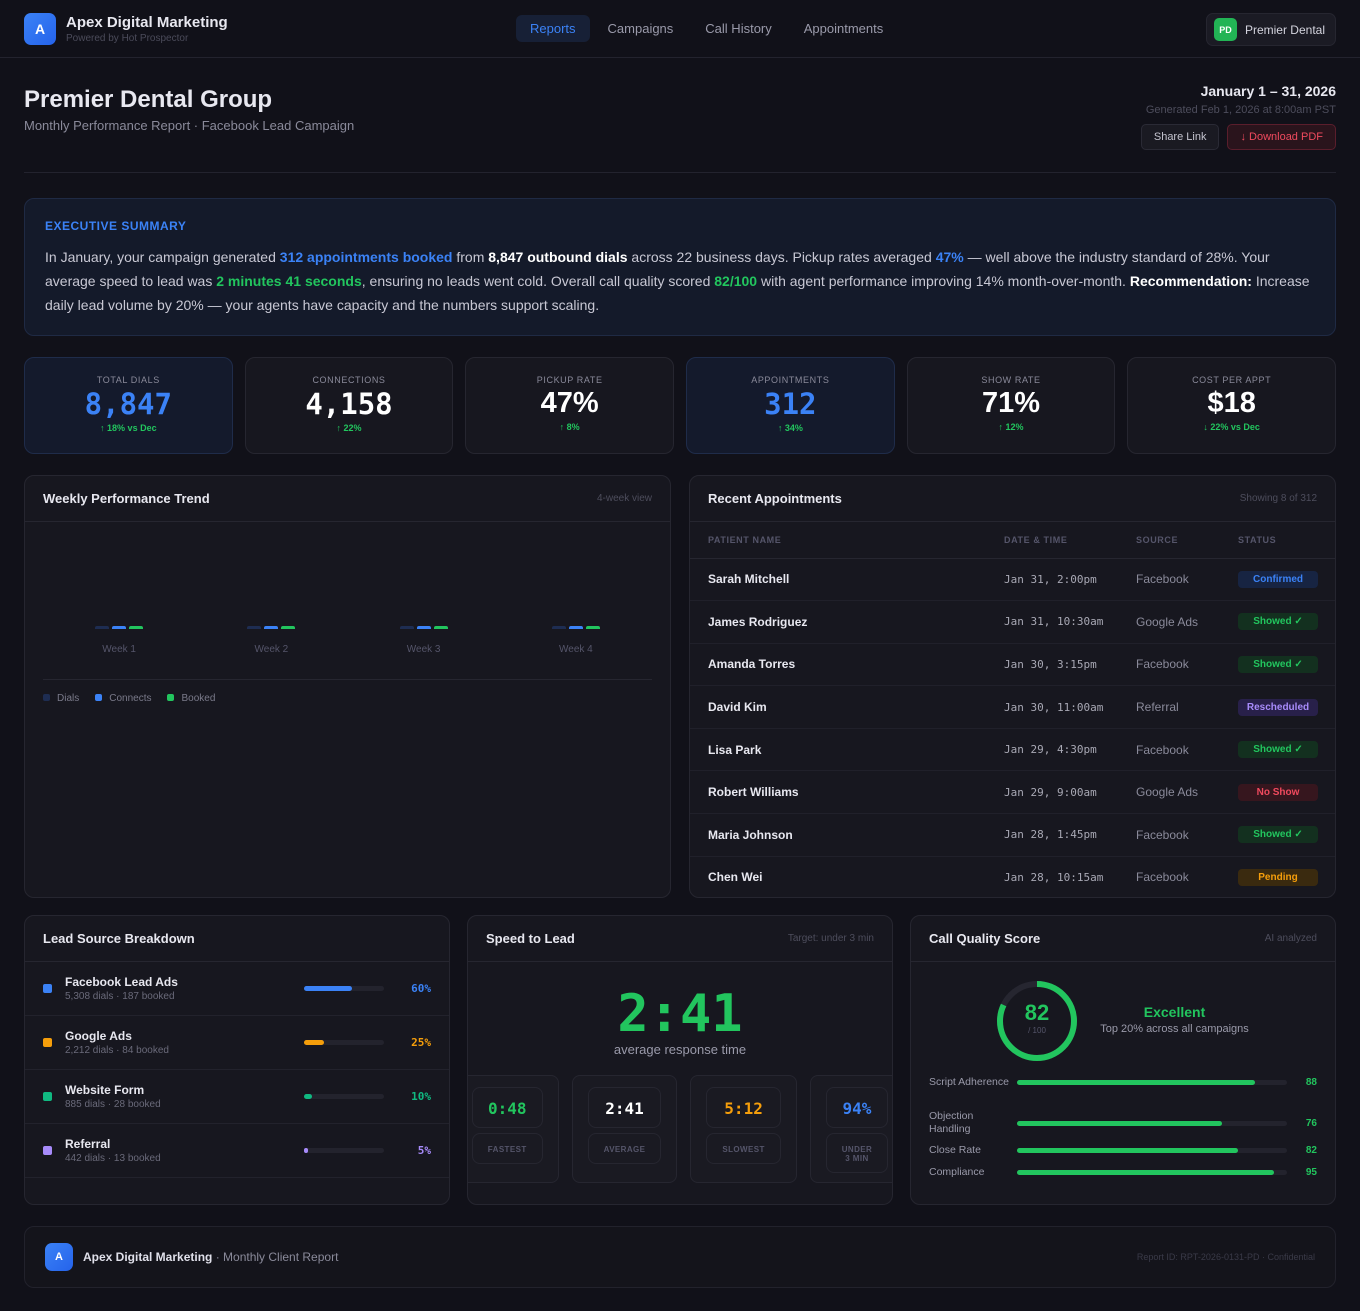  What do you see at coordinates (1070, 540) in the screenshot?
I see `column-header: DATE & TIME` at bounding box center [1070, 540].